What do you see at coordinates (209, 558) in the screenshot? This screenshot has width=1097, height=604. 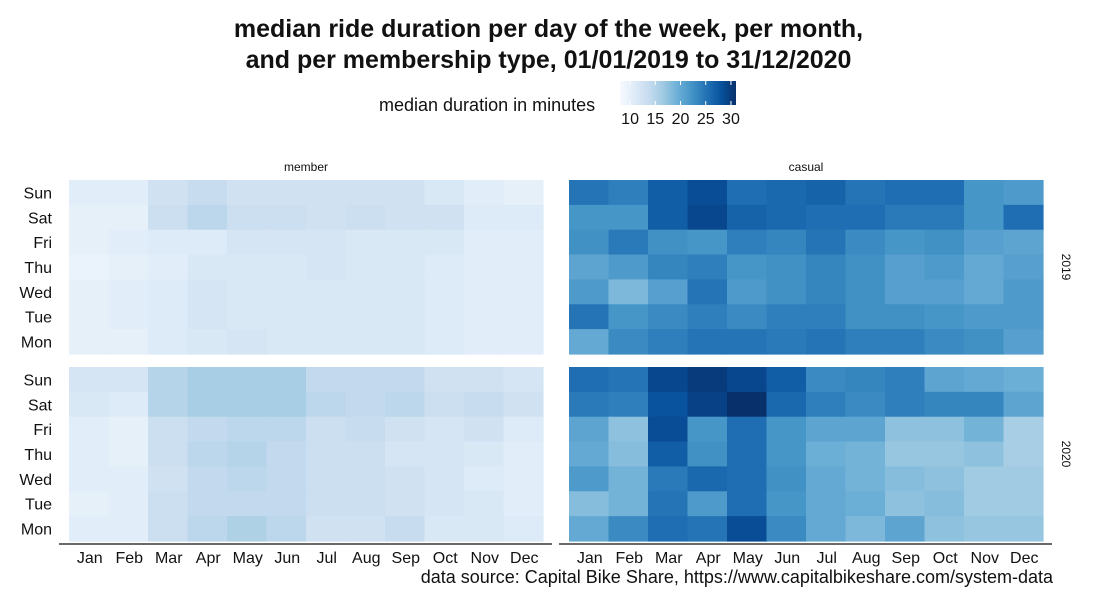 I see `x-tick-label: Apr` at bounding box center [209, 558].